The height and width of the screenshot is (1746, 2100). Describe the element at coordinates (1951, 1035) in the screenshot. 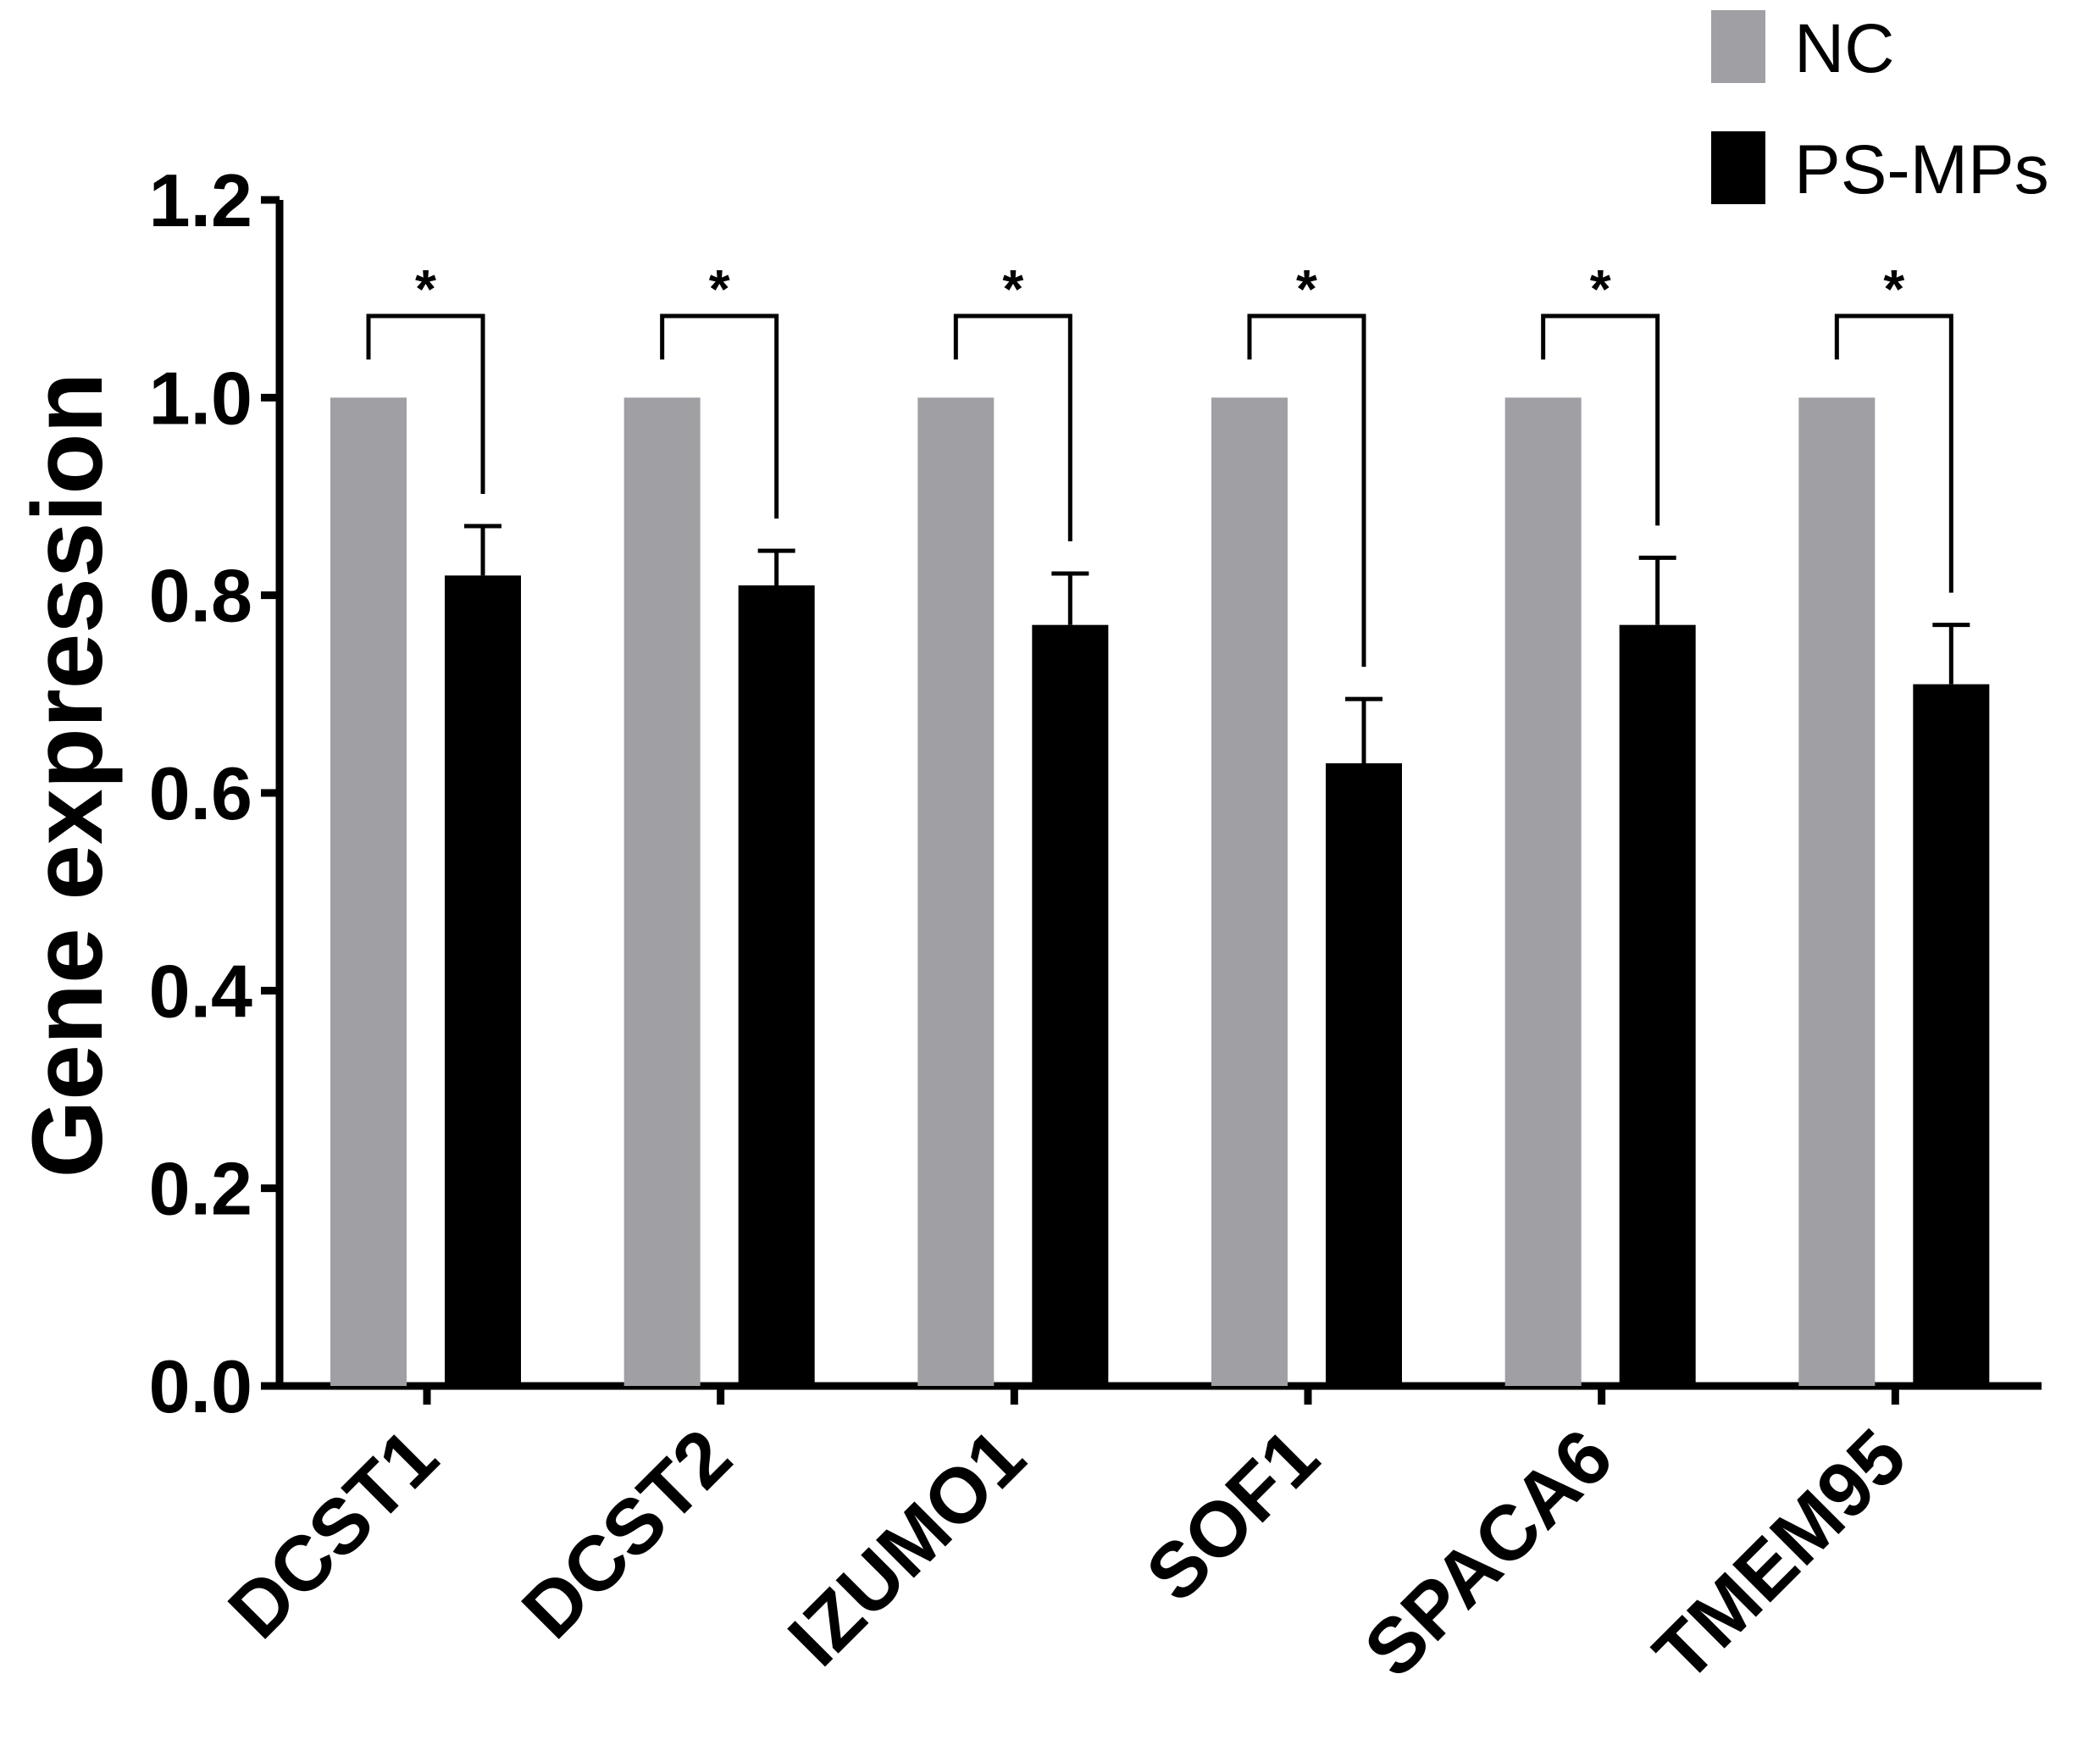

I see `bar-psmps-tmem95` at that location.